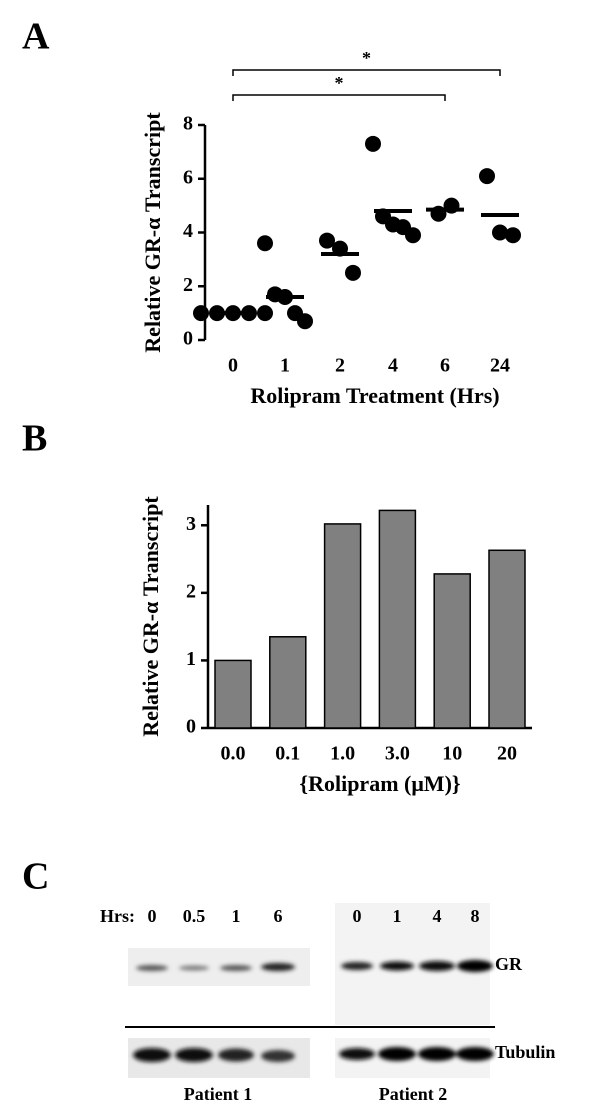 This screenshot has height=1111, width=600. What do you see at coordinates (188, 177) in the screenshot?
I see `y-tick-label: 6` at bounding box center [188, 177].